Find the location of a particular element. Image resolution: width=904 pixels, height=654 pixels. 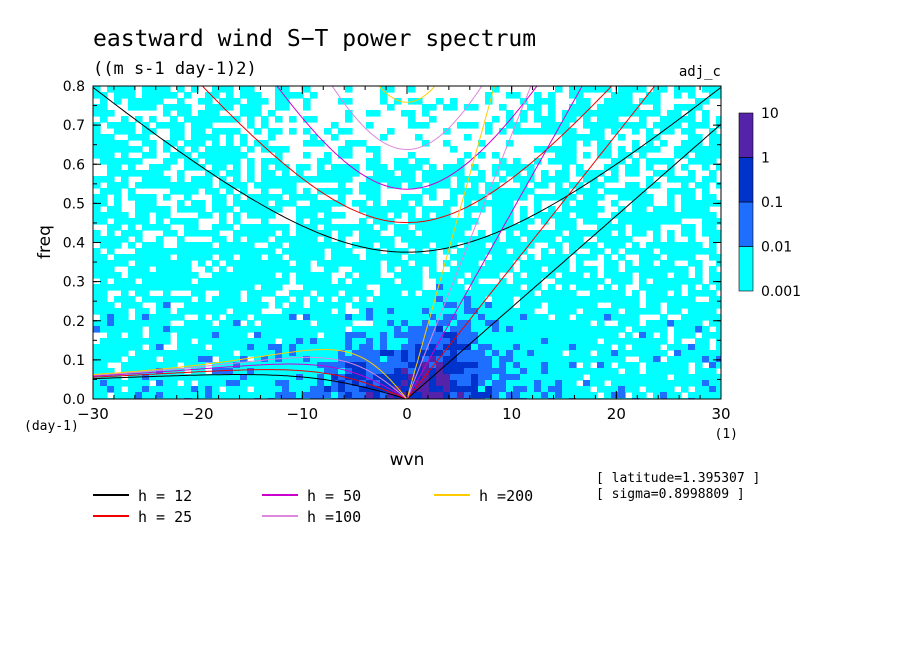

y-tick-label: 0.1 is located at coordinates (74, 361).